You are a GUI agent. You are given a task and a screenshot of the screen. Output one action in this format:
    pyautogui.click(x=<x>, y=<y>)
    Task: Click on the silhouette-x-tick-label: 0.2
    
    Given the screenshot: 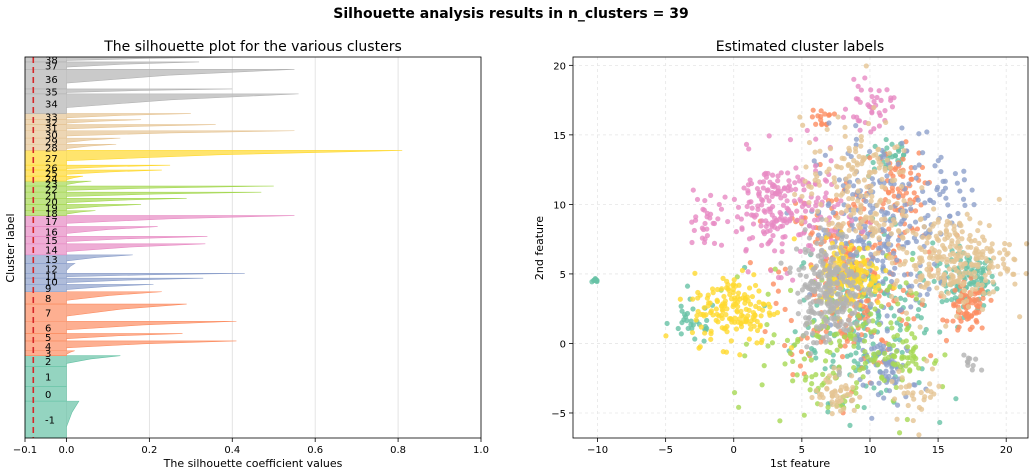 What is the action you would take?
    pyautogui.click(x=149, y=450)
    